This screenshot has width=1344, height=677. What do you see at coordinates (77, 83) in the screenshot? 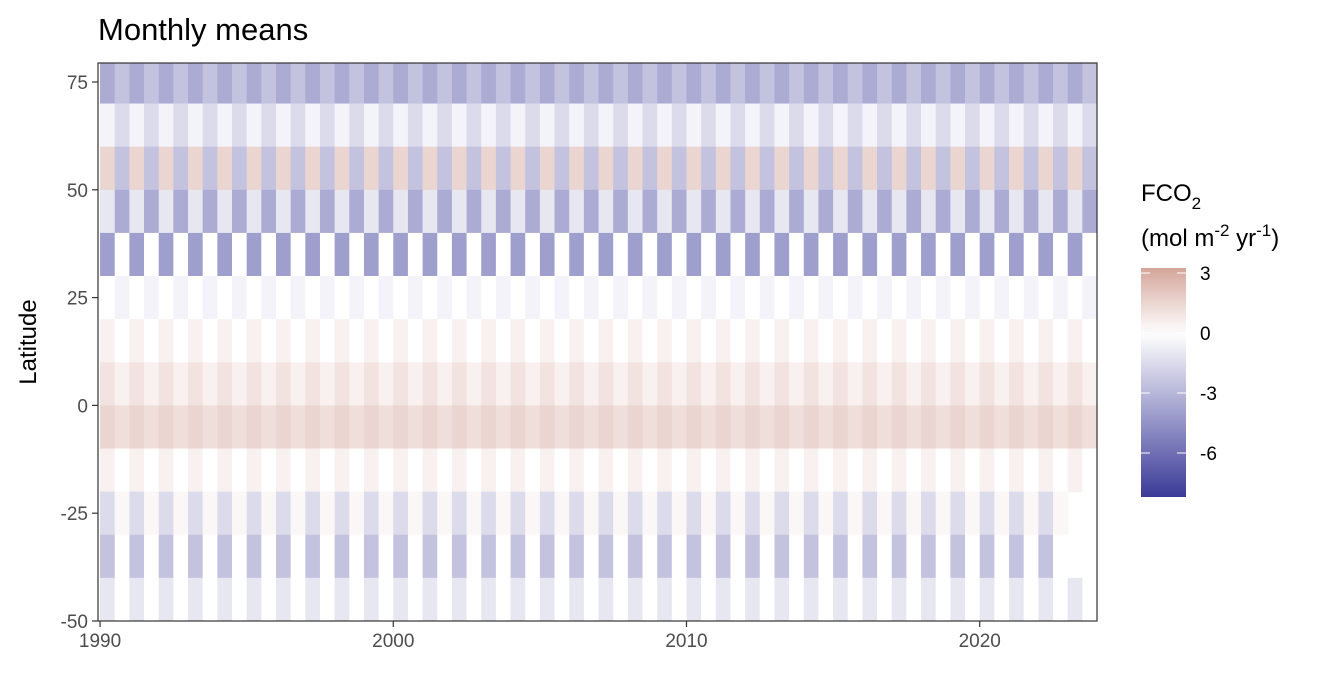
I see `y-tick-label: 75` at bounding box center [77, 83].